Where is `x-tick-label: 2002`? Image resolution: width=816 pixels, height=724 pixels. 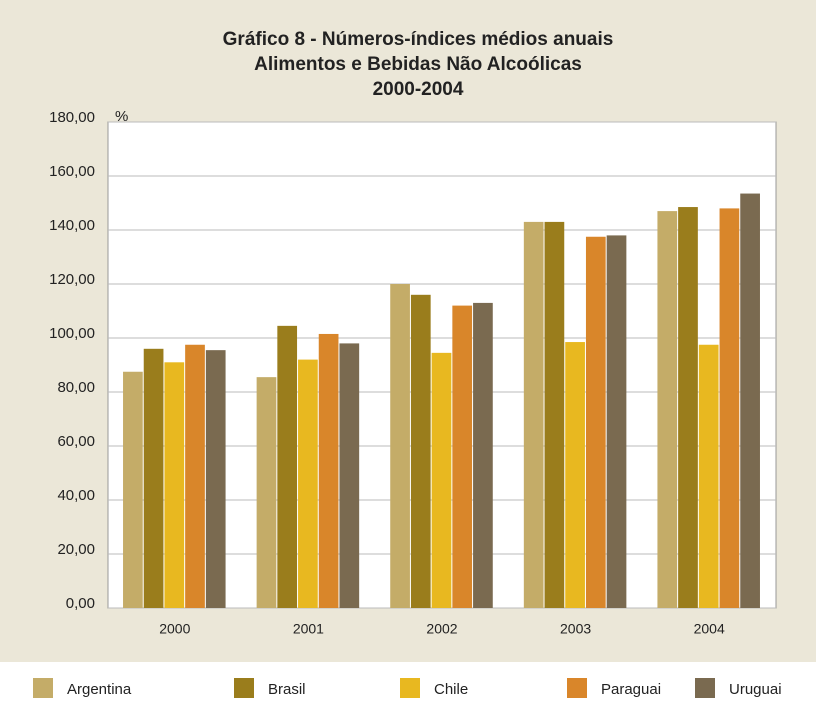
x-tick-label: 2002 is located at coordinates (441, 629).